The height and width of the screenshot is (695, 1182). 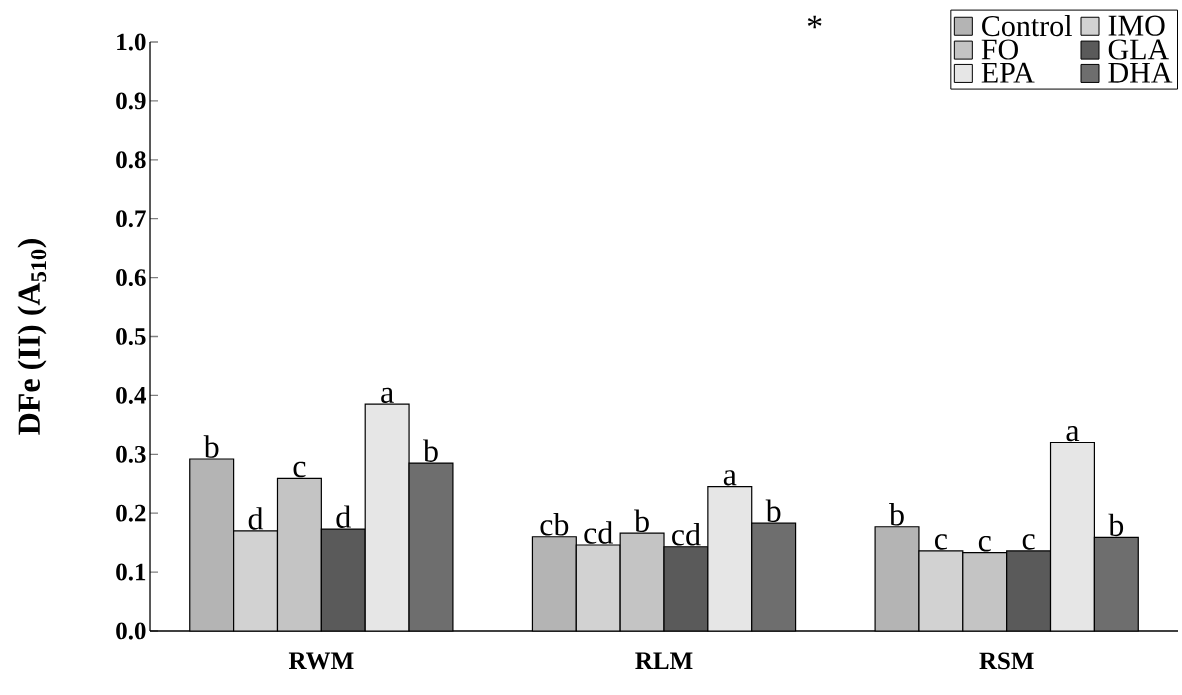 I want to click on x-tick-label: RSM, so click(x=1006, y=661).